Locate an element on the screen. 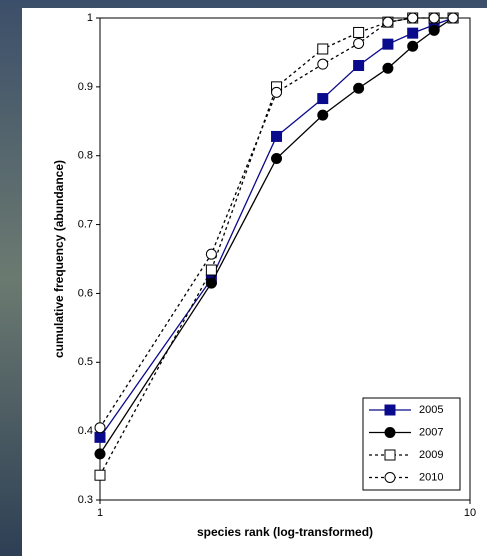 This screenshot has height=556, width=487. legend-box is located at coordinates (411, 444).